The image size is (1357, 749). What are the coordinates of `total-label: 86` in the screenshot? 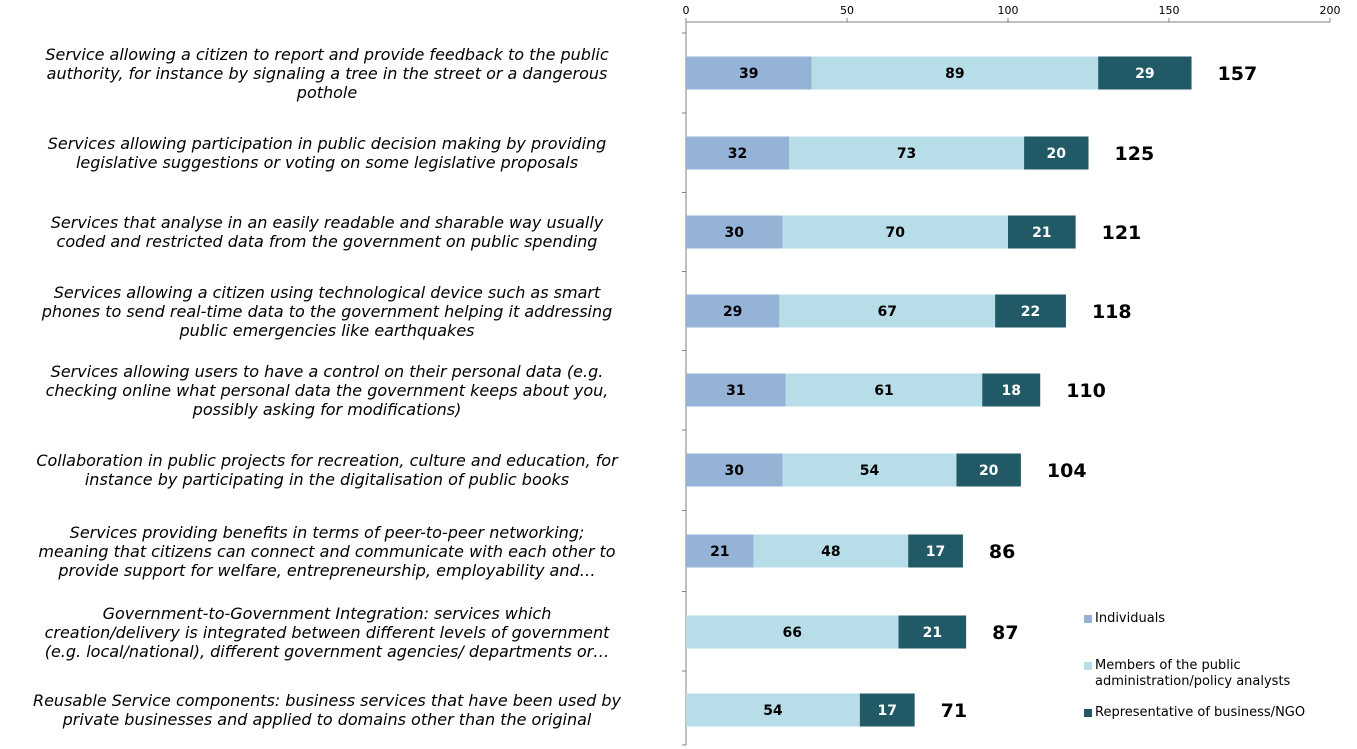 It's located at (1002, 552).